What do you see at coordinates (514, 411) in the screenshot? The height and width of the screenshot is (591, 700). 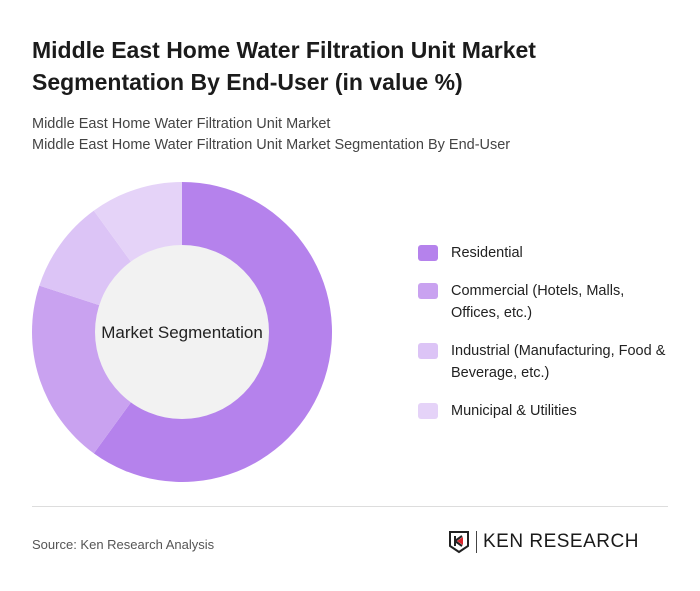 I see `legend-label: Municipal & Utilities` at bounding box center [514, 411].